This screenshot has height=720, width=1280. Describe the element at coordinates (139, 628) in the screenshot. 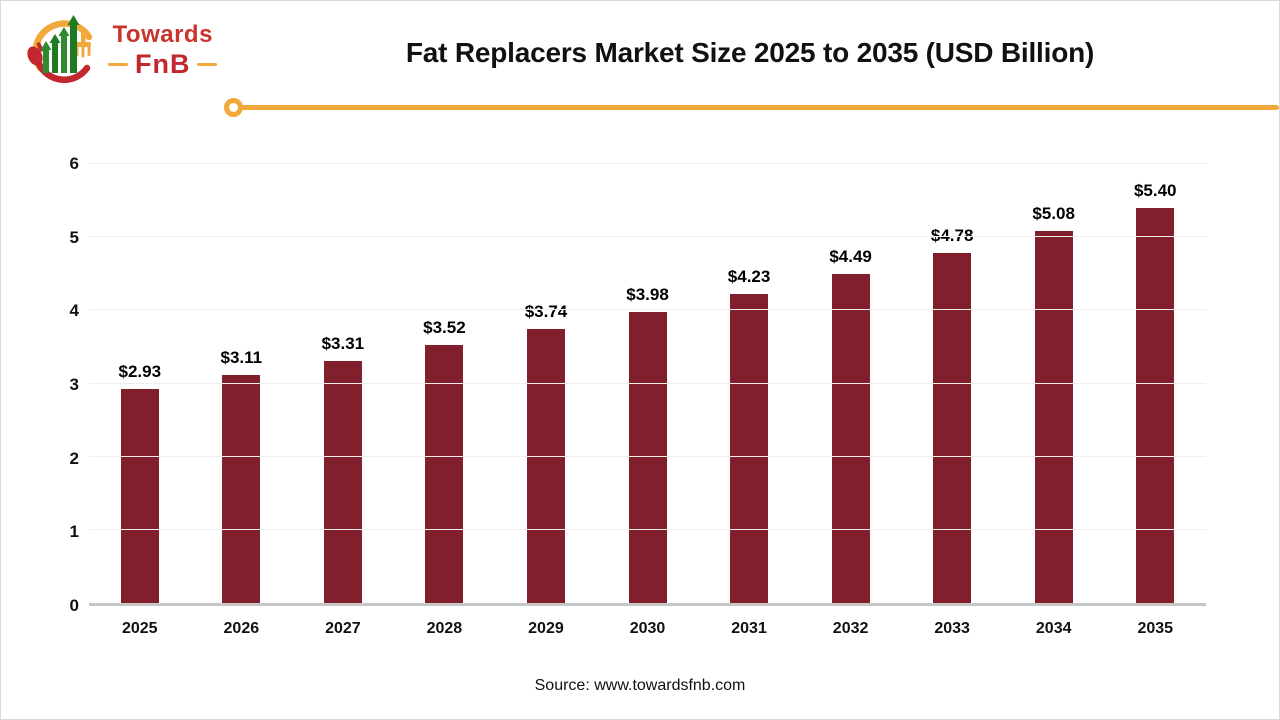

I see `x-axis-tick-label: 2025` at that location.